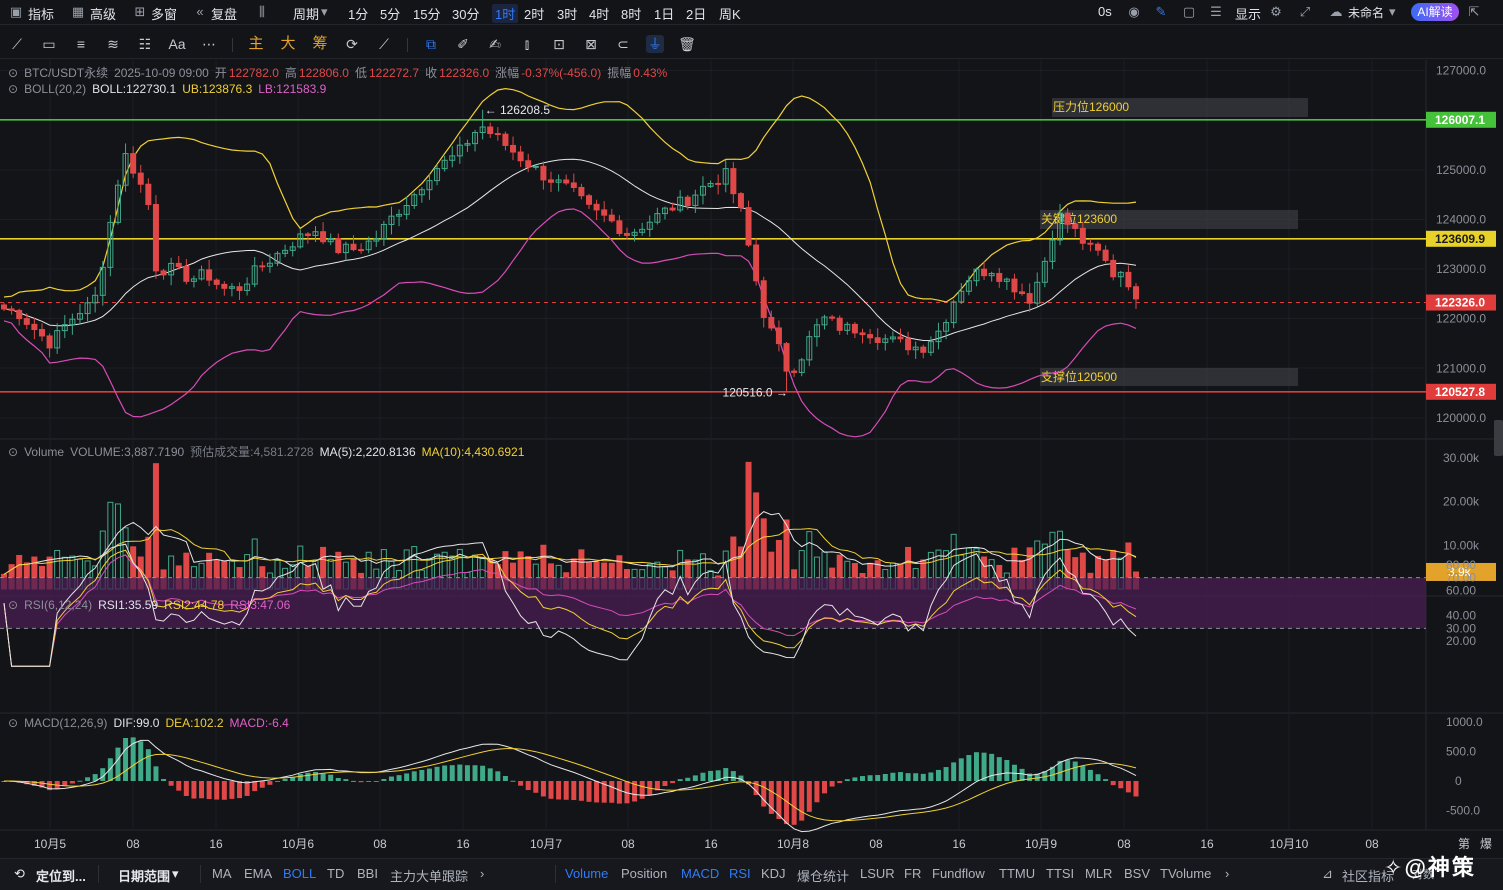 The image size is (1503, 890). Describe the element at coordinates (1392, 11) in the screenshot. I see `layout-chevron-icon: ▾` at that location.